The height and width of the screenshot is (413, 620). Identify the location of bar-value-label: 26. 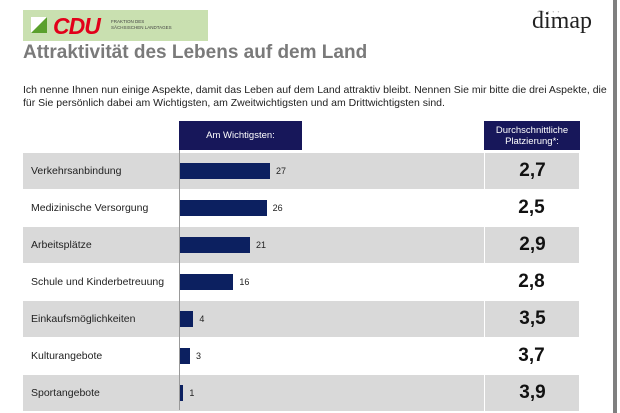
(277, 208).